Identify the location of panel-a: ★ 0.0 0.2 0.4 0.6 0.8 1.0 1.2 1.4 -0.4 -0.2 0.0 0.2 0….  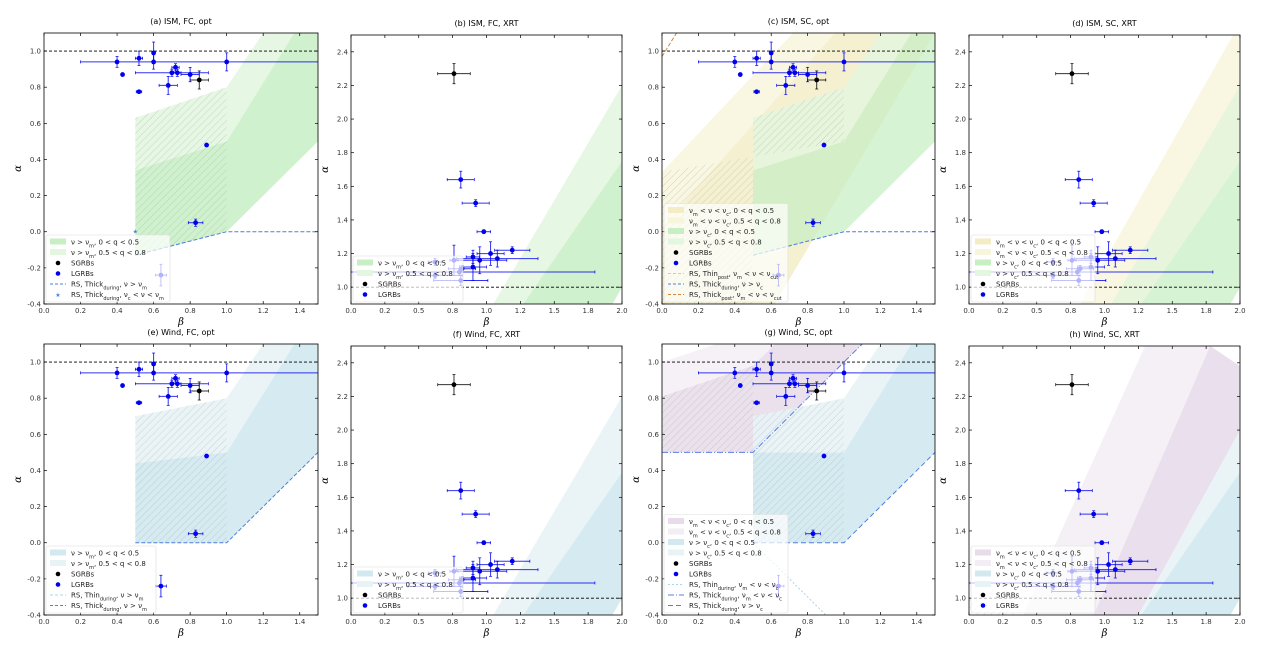
(166, 172).